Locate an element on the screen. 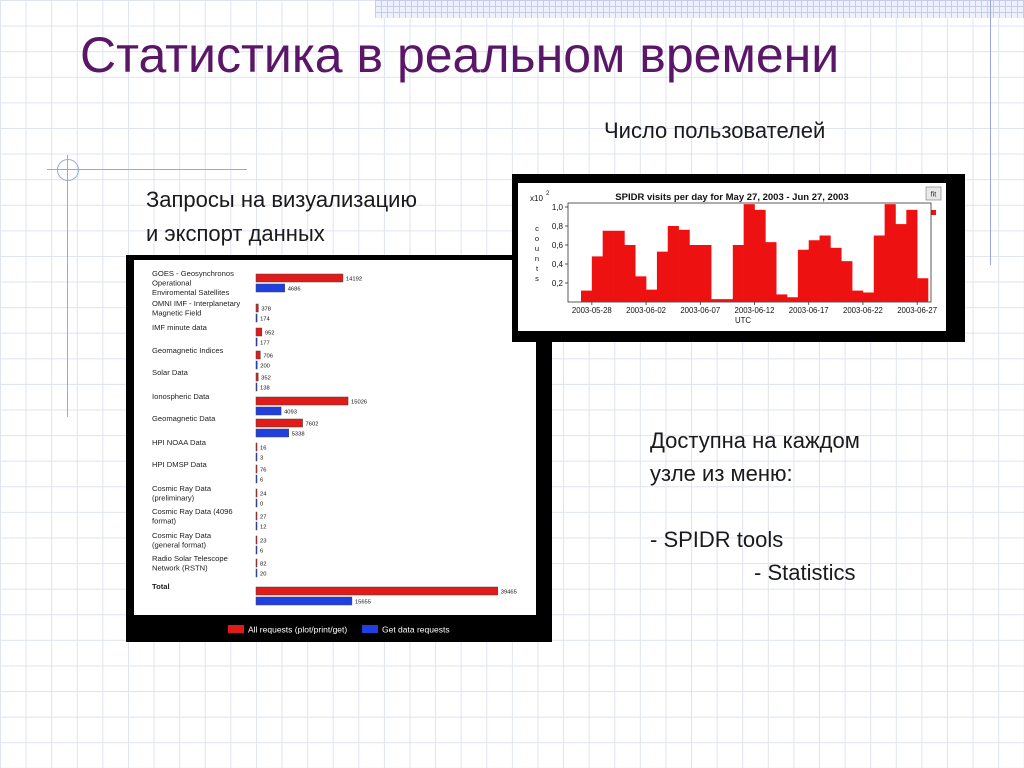  legend-label: Get data requests is located at coordinates (416, 630).